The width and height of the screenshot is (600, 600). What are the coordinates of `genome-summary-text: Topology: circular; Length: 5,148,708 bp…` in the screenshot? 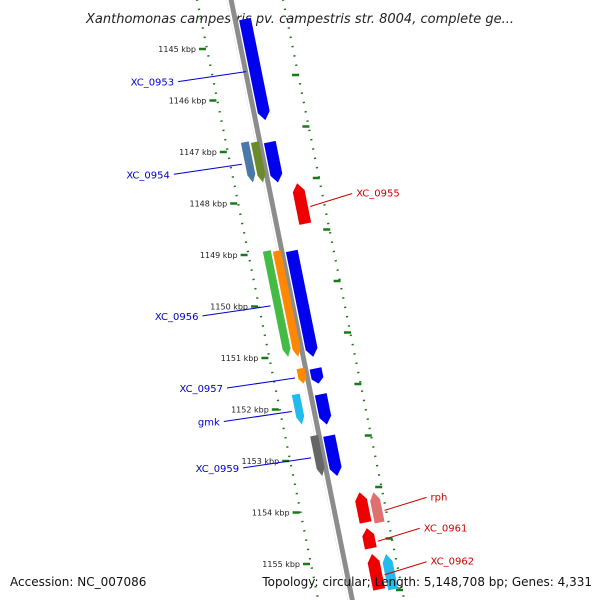 It's located at (426, 582).